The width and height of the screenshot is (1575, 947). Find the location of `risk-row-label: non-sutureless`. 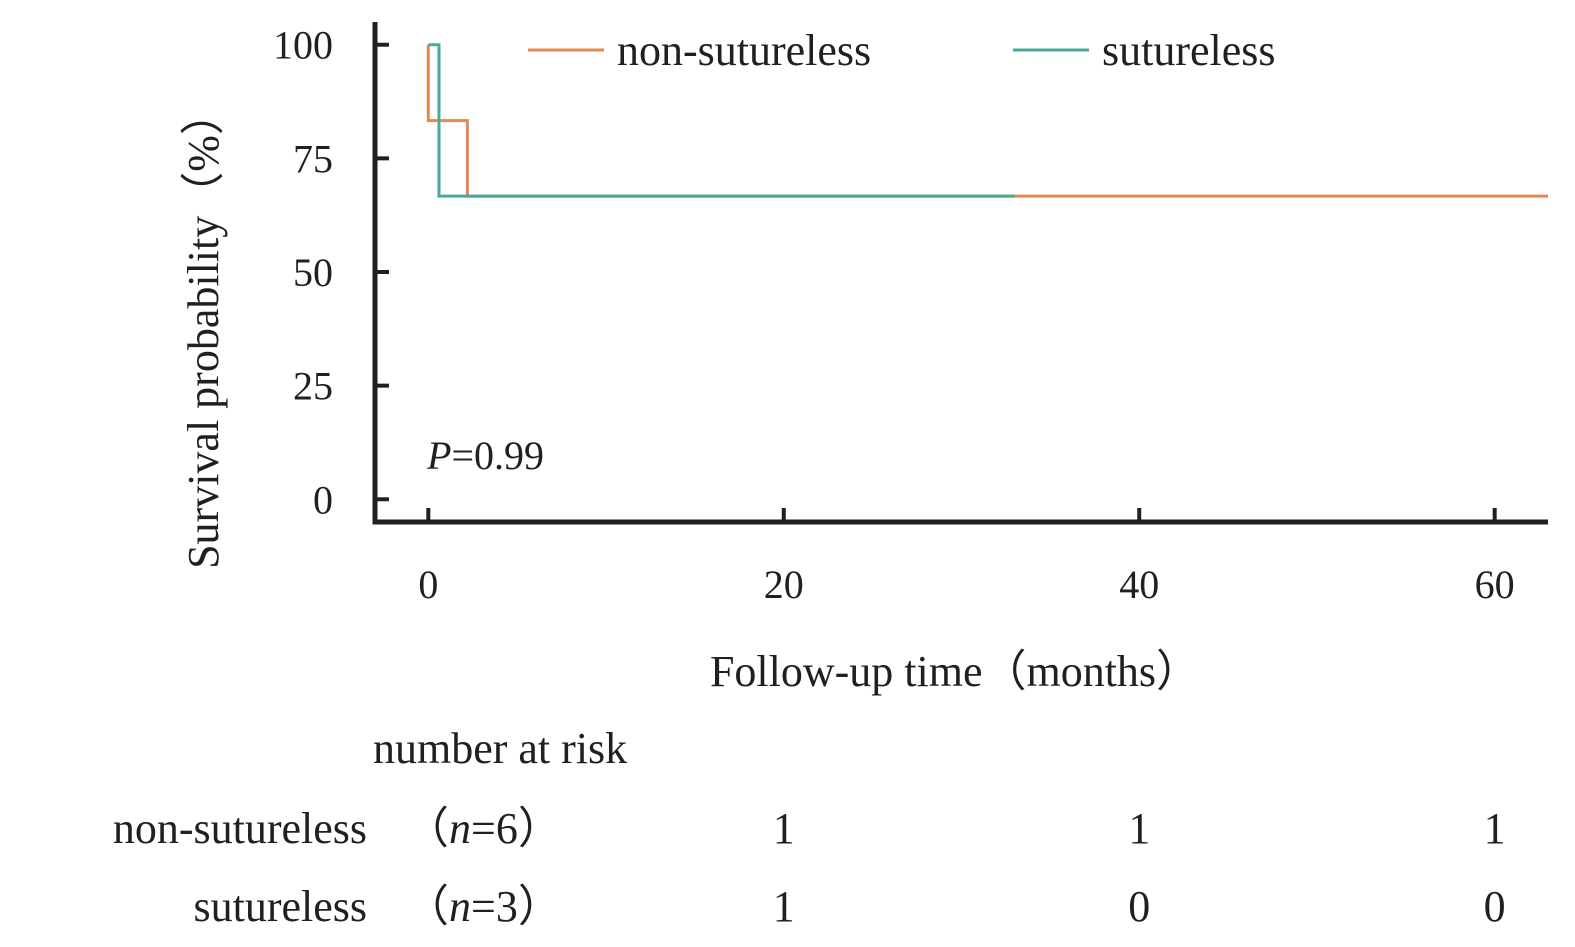

risk-row-label: non-sutureless is located at coordinates (240, 828).